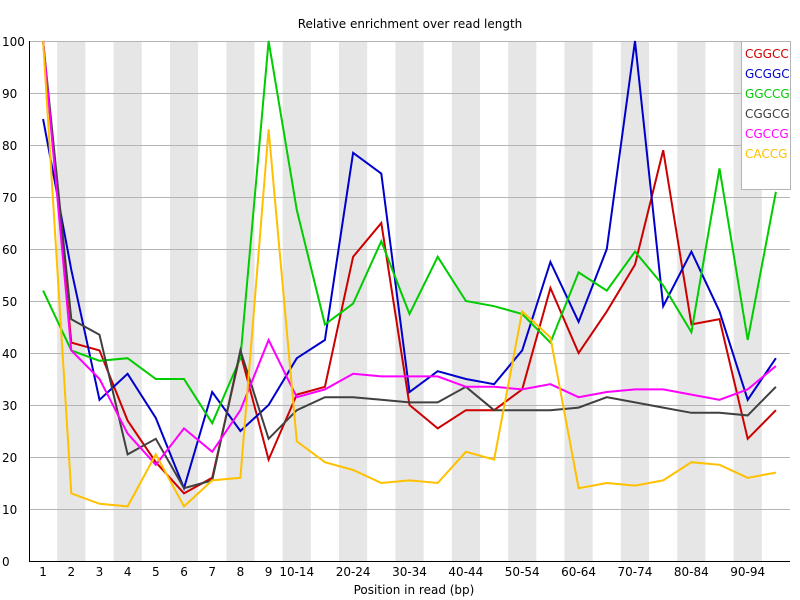 This screenshot has height=600, width=800. What do you see at coordinates (691, 572) in the screenshot?
I see `x-tick-label: 80-84` at bounding box center [691, 572].